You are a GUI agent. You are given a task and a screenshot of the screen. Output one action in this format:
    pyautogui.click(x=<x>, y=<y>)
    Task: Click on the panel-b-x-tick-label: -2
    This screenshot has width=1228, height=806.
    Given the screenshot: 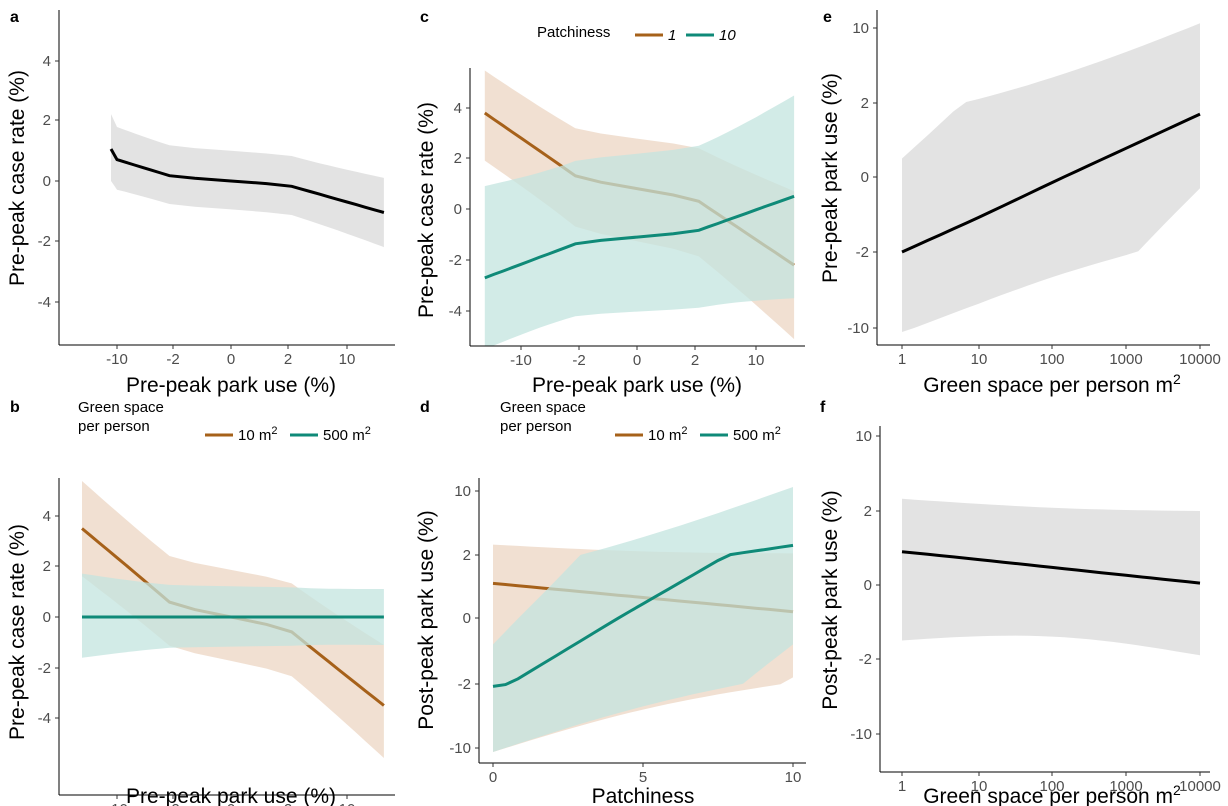 What is the action you would take?
    pyautogui.click(x=172, y=803)
    